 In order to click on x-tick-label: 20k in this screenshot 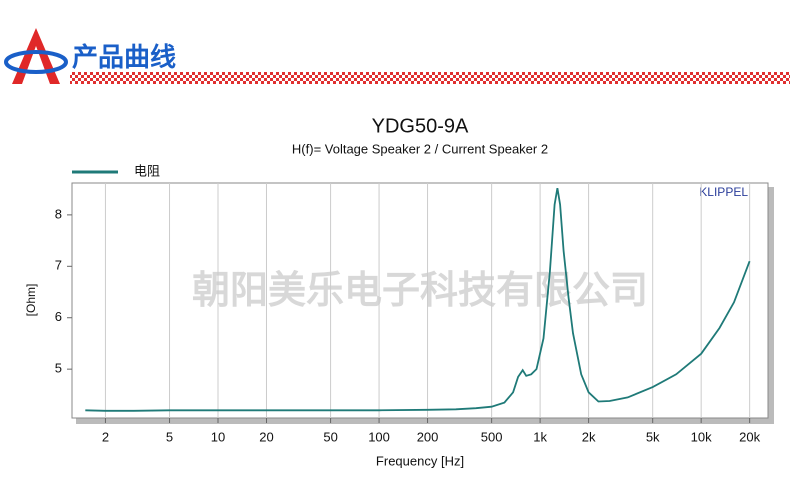, I will do `click(749, 436)`.